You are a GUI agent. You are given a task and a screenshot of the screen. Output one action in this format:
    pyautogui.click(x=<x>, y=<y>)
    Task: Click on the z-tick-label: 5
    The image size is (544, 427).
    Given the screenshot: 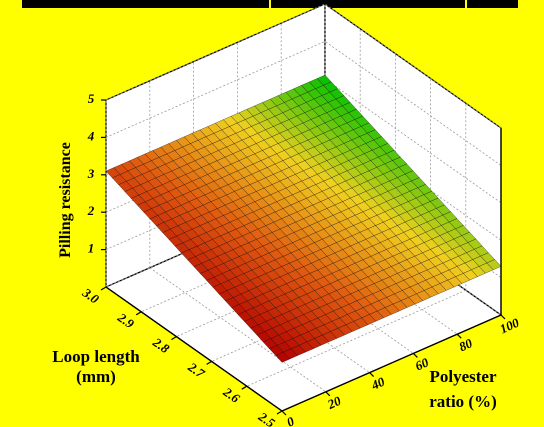 What is the action you would take?
    pyautogui.click(x=91, y=98)
    